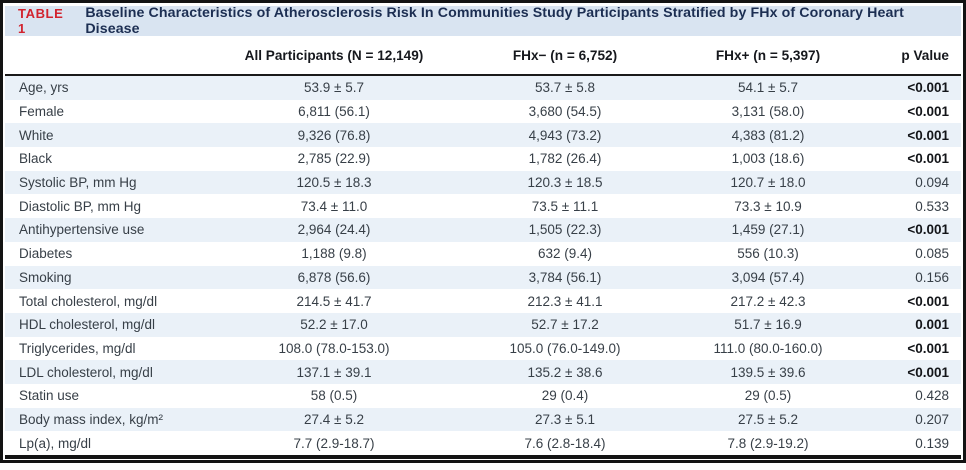 This screenshot has width=966, height=470. What do you see at coordinates (768, 206) in the screenshot?
I see `cell-fhx-positive: 73.3 ± 10.9` at bounding box center [768, 206].